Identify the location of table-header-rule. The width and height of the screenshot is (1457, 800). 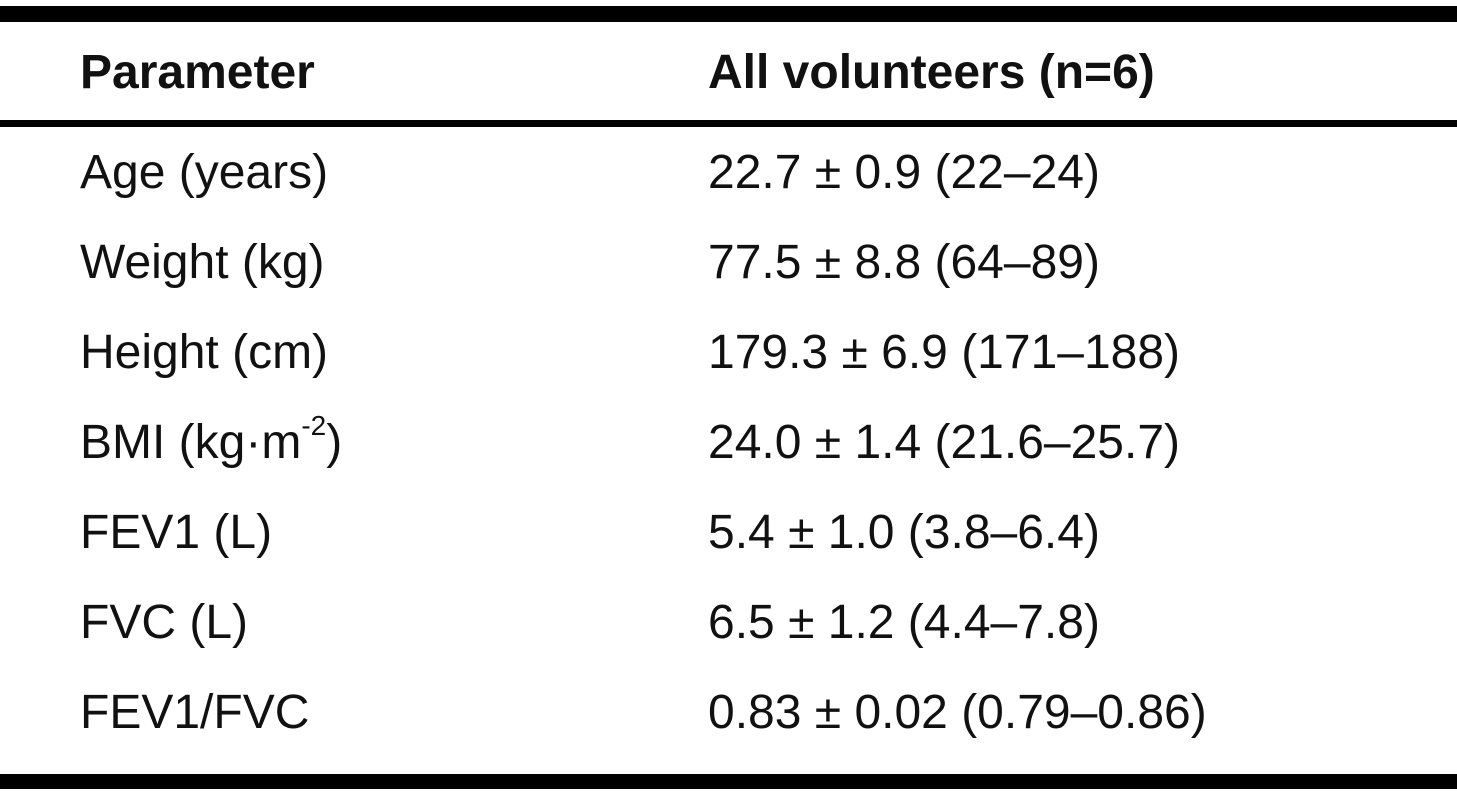
(728, 123).